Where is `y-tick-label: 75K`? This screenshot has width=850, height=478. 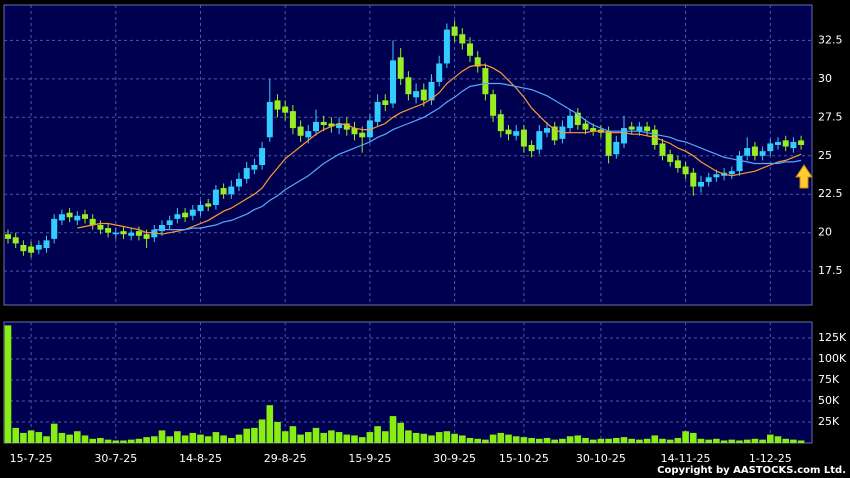
y-tick-label: 75K is located at coordinates (829, 379).